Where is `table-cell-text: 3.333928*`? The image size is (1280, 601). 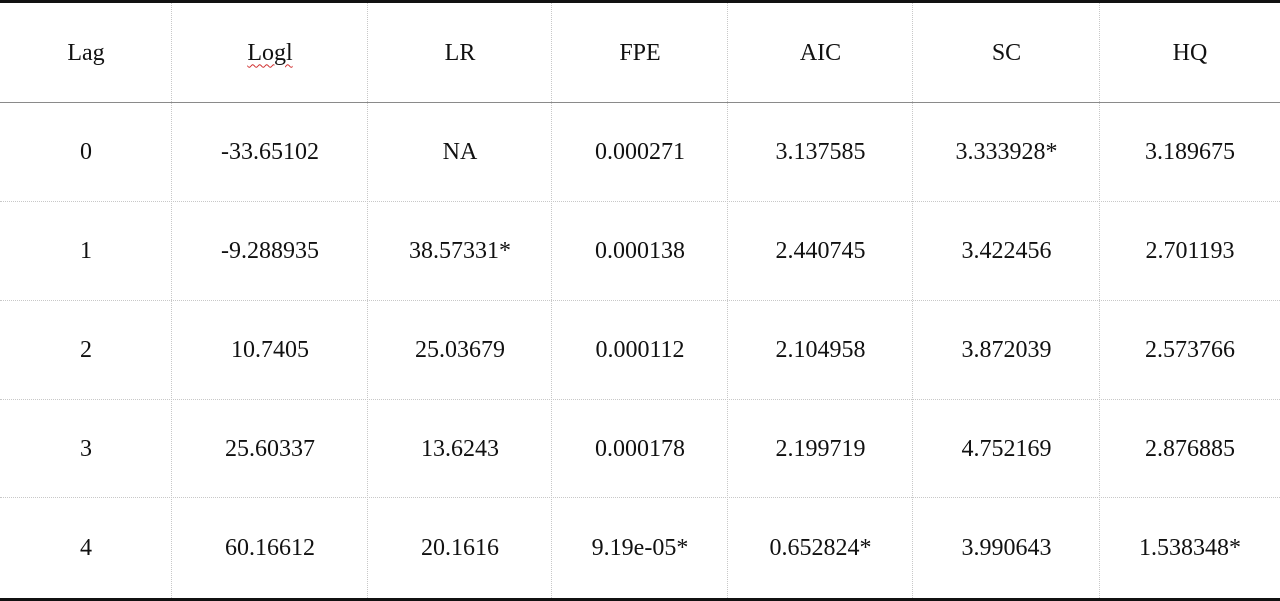 table-cell-text: 3.333928* is located at coordinates (1006, 152).